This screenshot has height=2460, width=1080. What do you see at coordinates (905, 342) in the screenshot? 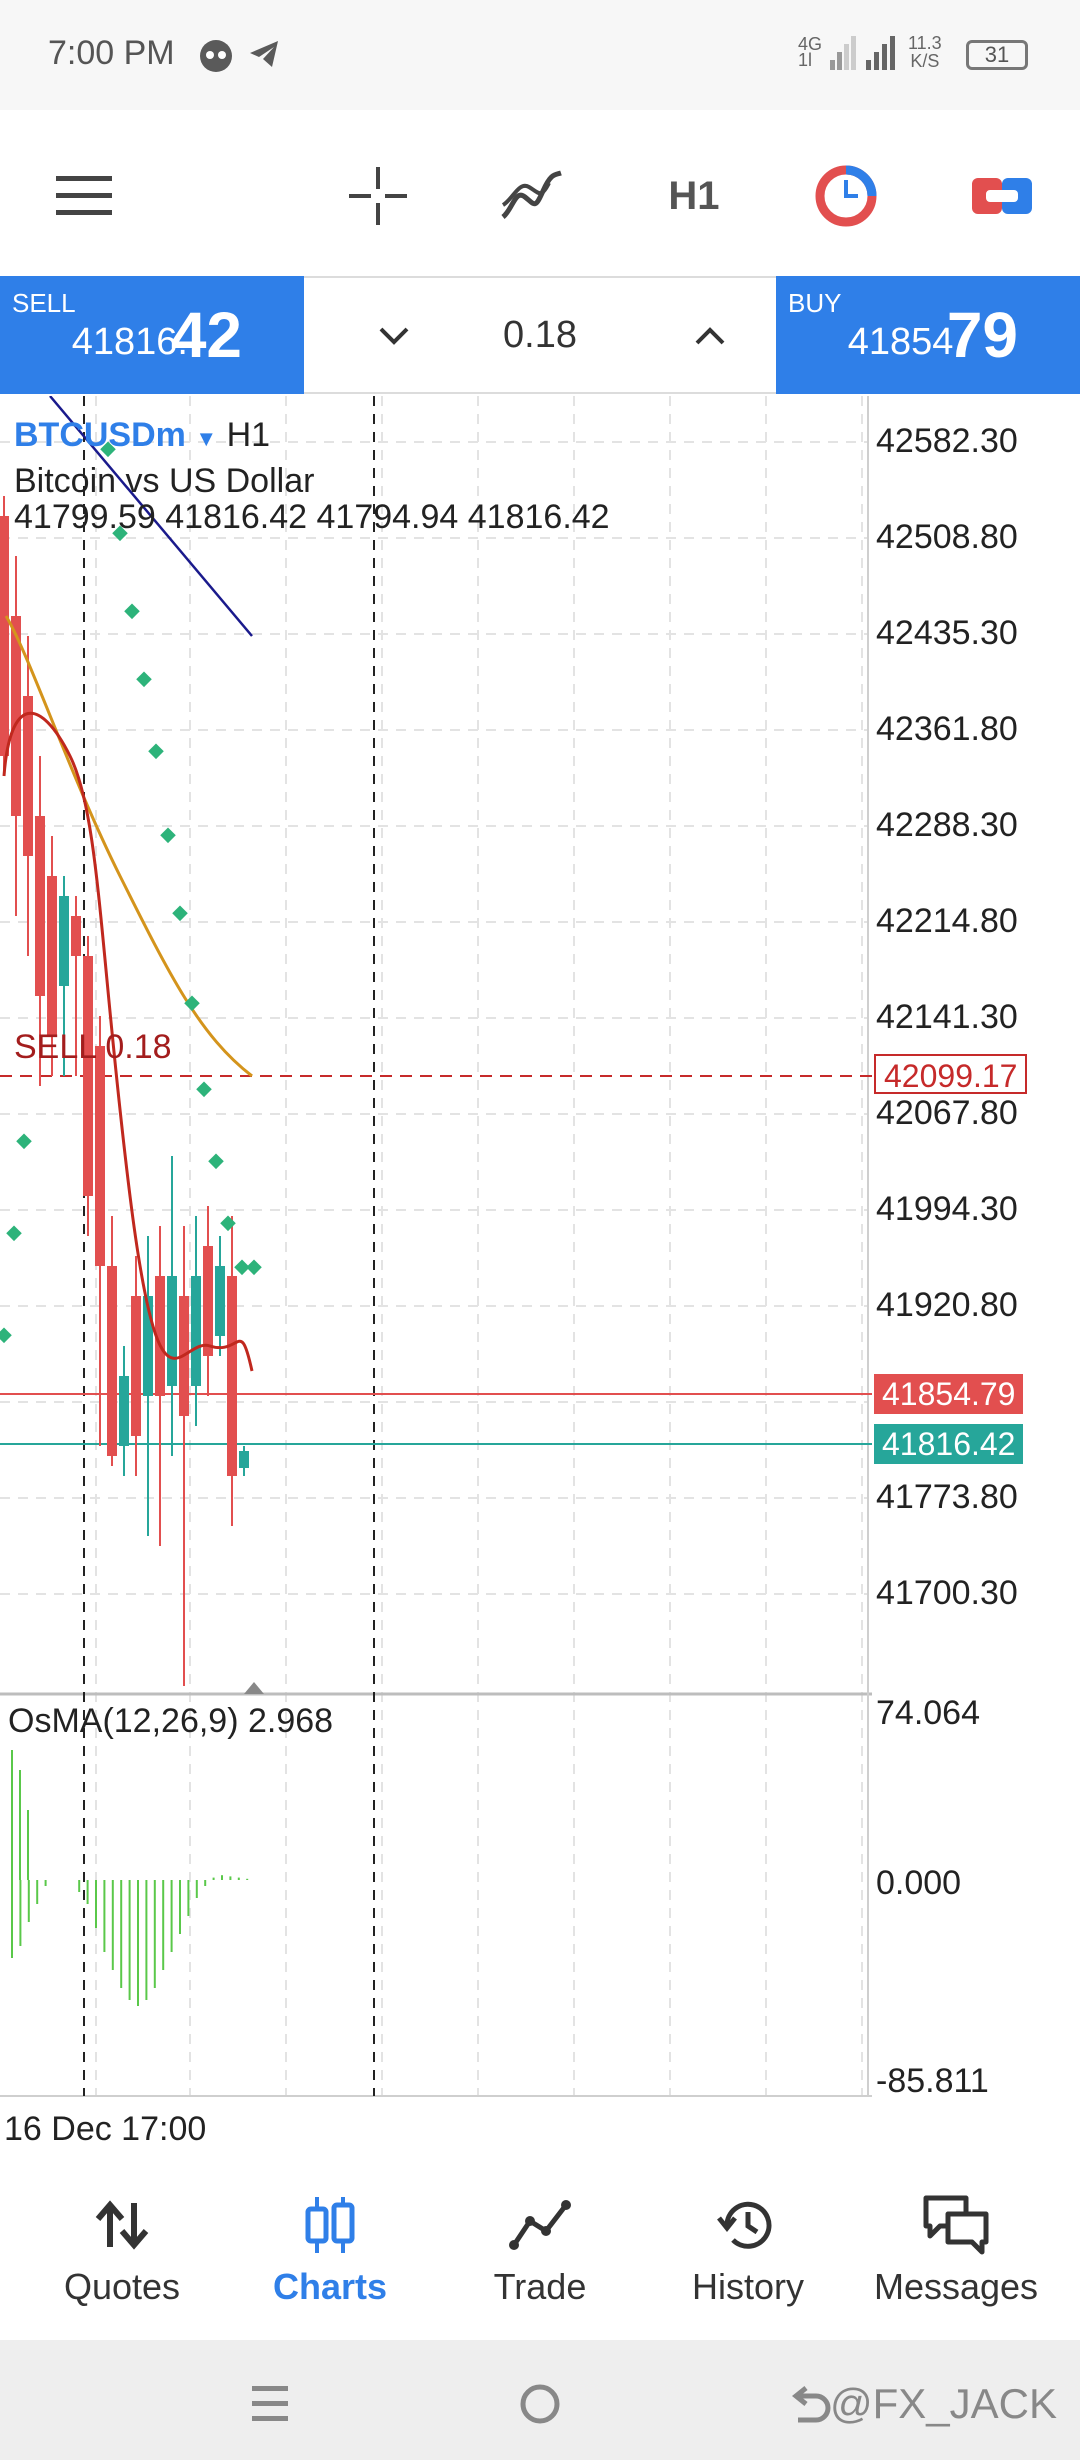
I see `buy-price-prefix: 41854.` at bounding box center [905, 342].